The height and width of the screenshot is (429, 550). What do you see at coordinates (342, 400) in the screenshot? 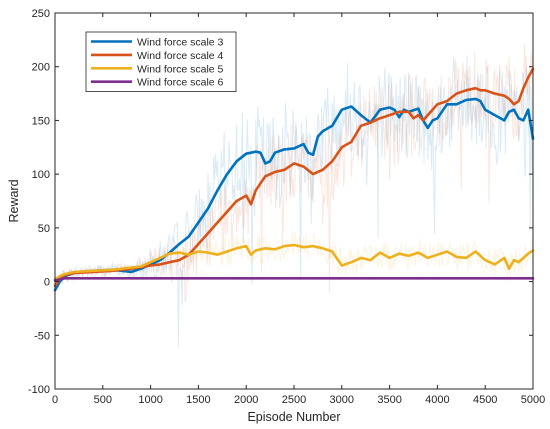
I see `x-tick-label: 3000` at bounding box center [342, 400].